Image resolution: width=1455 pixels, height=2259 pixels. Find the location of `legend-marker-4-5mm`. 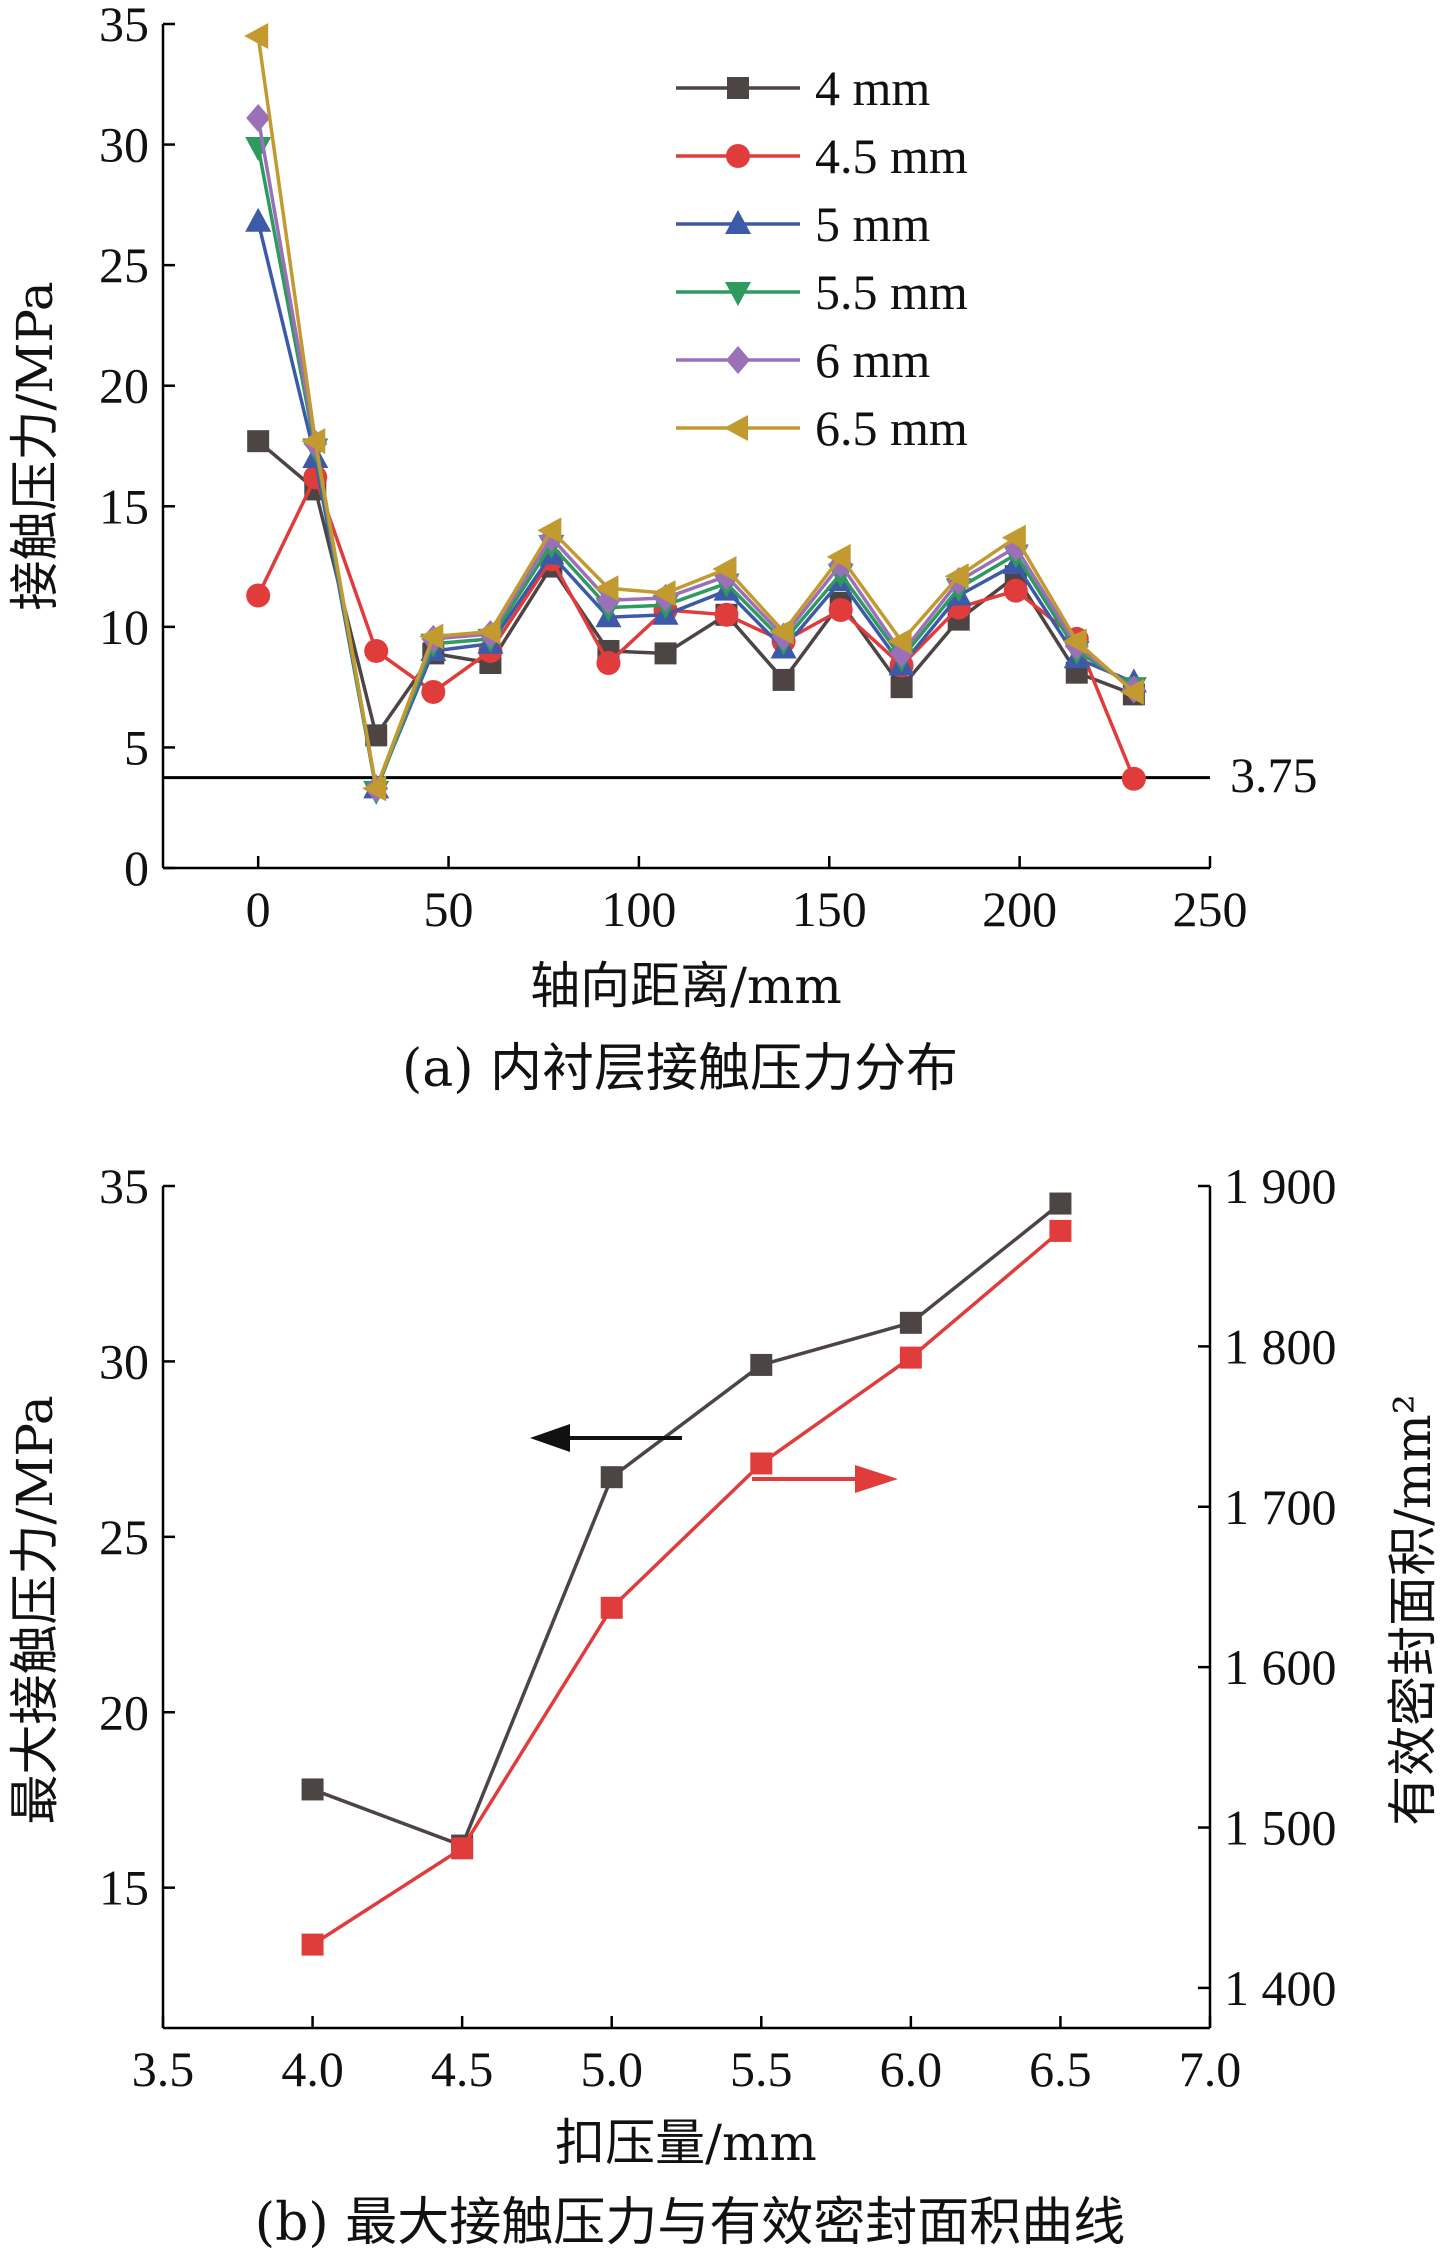

legend-marker-4-5mm is located at coordinates (738, 156).